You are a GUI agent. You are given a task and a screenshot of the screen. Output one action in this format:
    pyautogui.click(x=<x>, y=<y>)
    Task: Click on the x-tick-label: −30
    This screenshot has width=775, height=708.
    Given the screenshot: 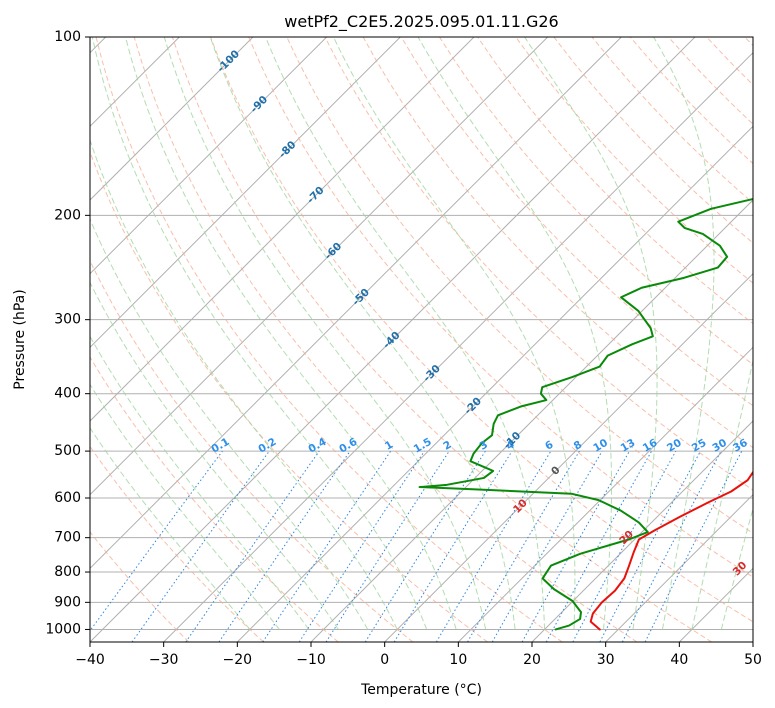 What is the action you would take?
    pyautogui.click(x=164, y=660)
    